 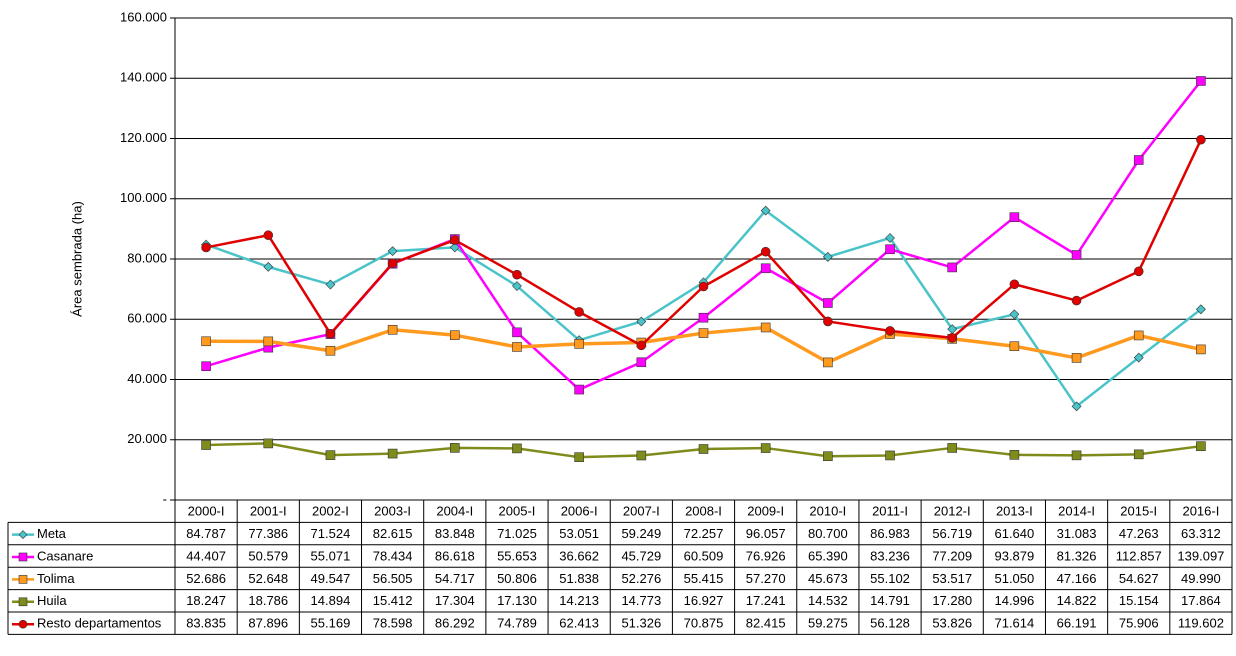 I want to click on data-label: 52.276, so click(x=641, y=578).